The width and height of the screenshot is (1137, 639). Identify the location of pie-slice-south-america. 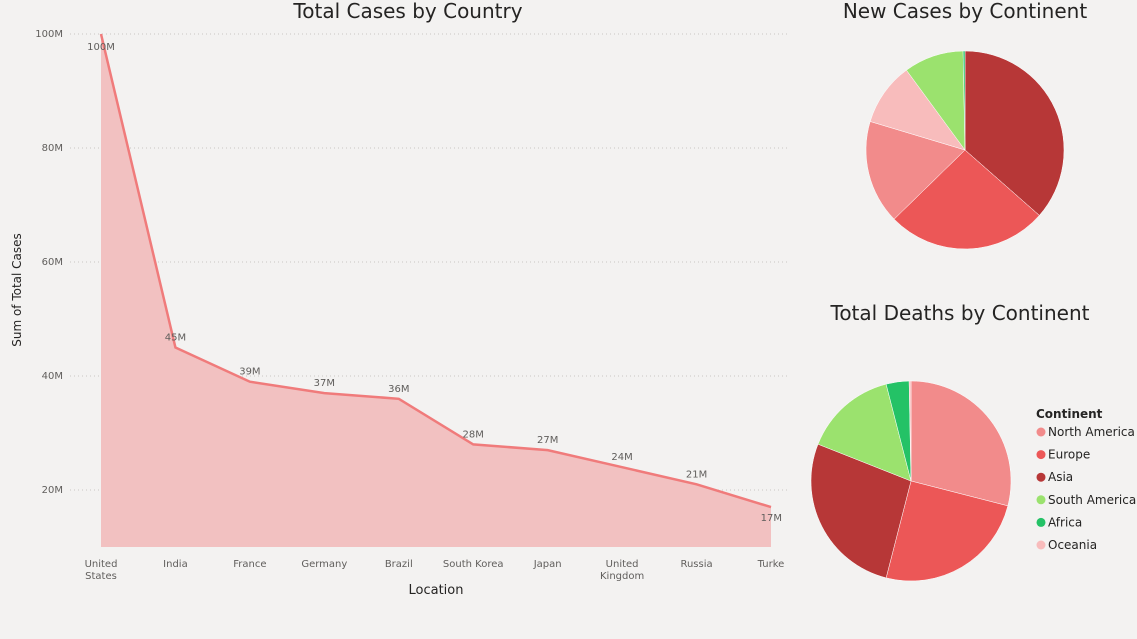
(864, 432).